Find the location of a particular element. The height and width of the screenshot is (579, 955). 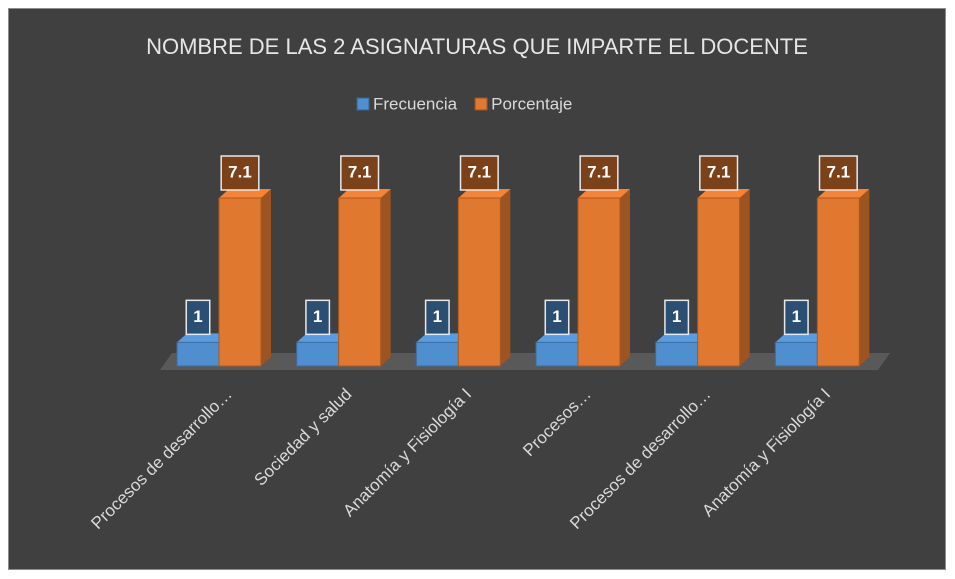

legend-label: Porcentaje is located at coordinates (531, 103).